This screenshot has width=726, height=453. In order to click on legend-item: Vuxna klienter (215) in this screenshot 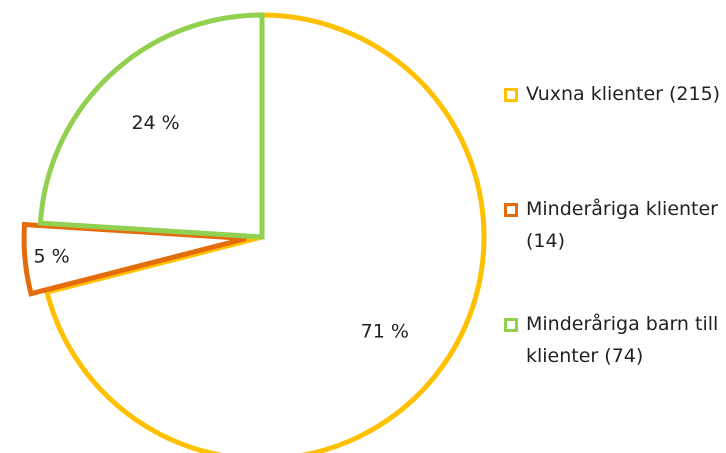, I will do `click(611, 94)`.